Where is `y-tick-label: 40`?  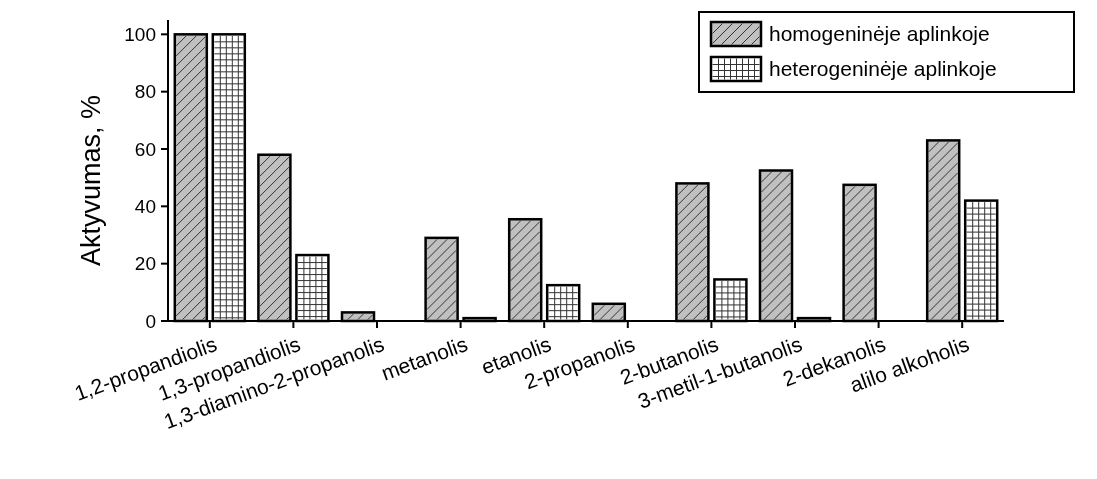 y-tick-label: 40 is located at coordinates (145, 206).